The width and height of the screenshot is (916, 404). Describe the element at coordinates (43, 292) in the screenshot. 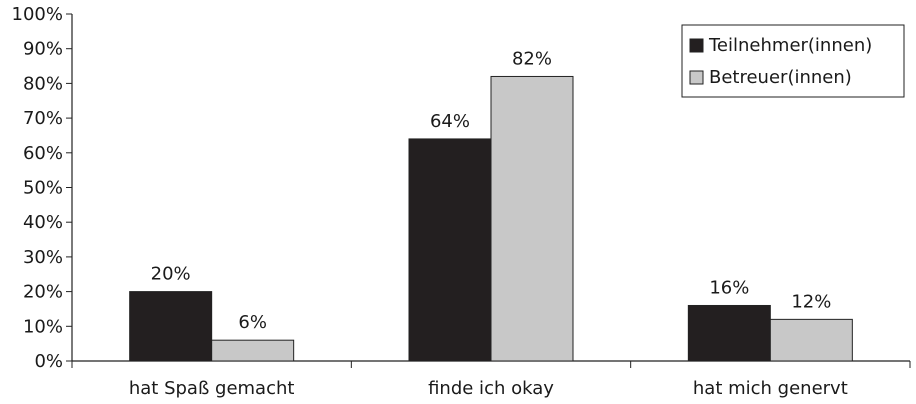

I see `y-tick-label: 20%` at that location.